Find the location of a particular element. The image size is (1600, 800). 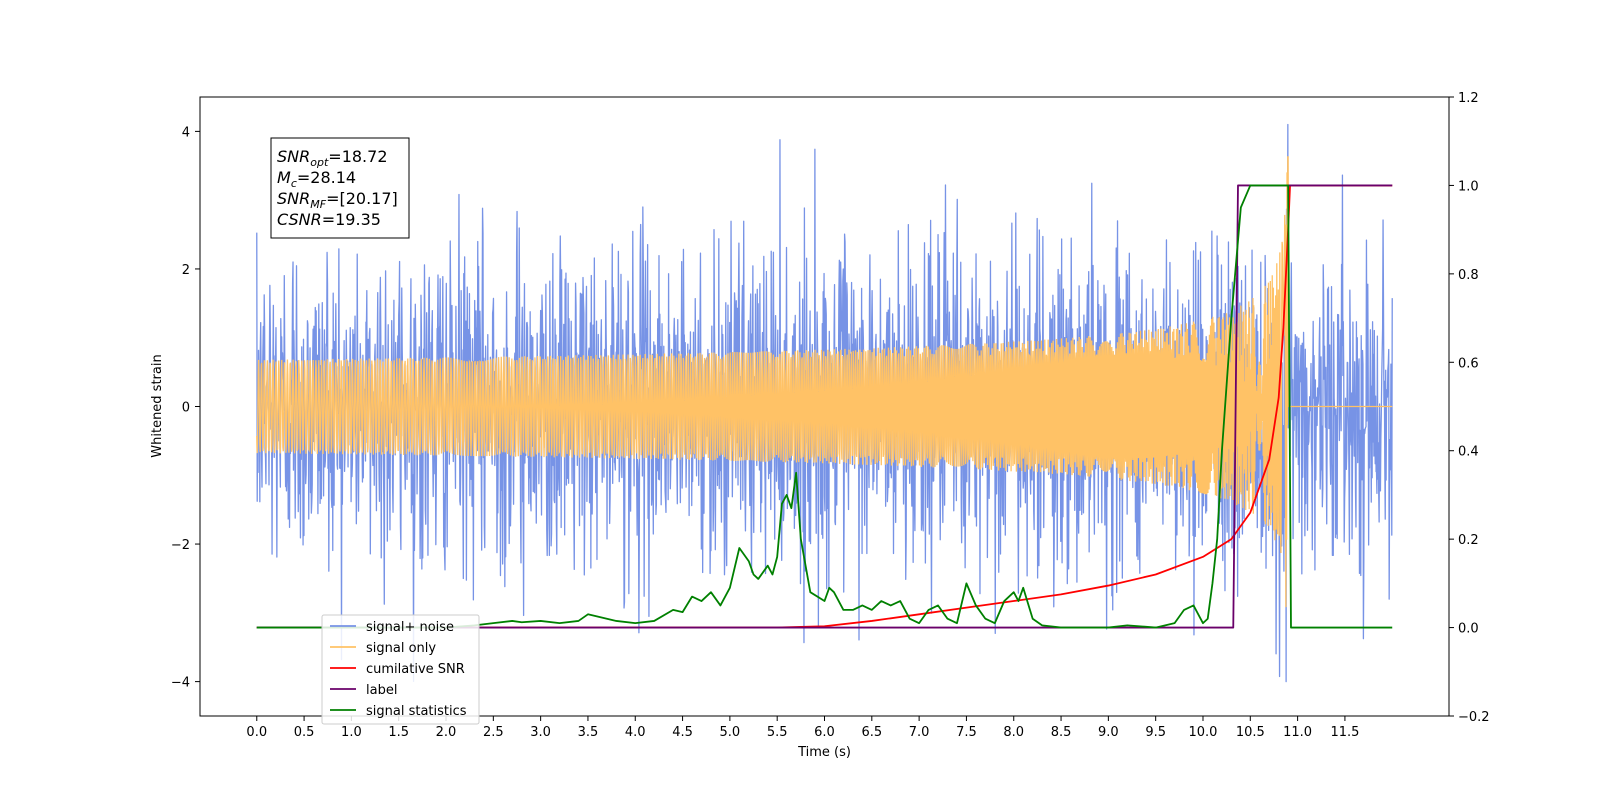

x-tick-label: 2.0 is located at coordinates (446, 732).